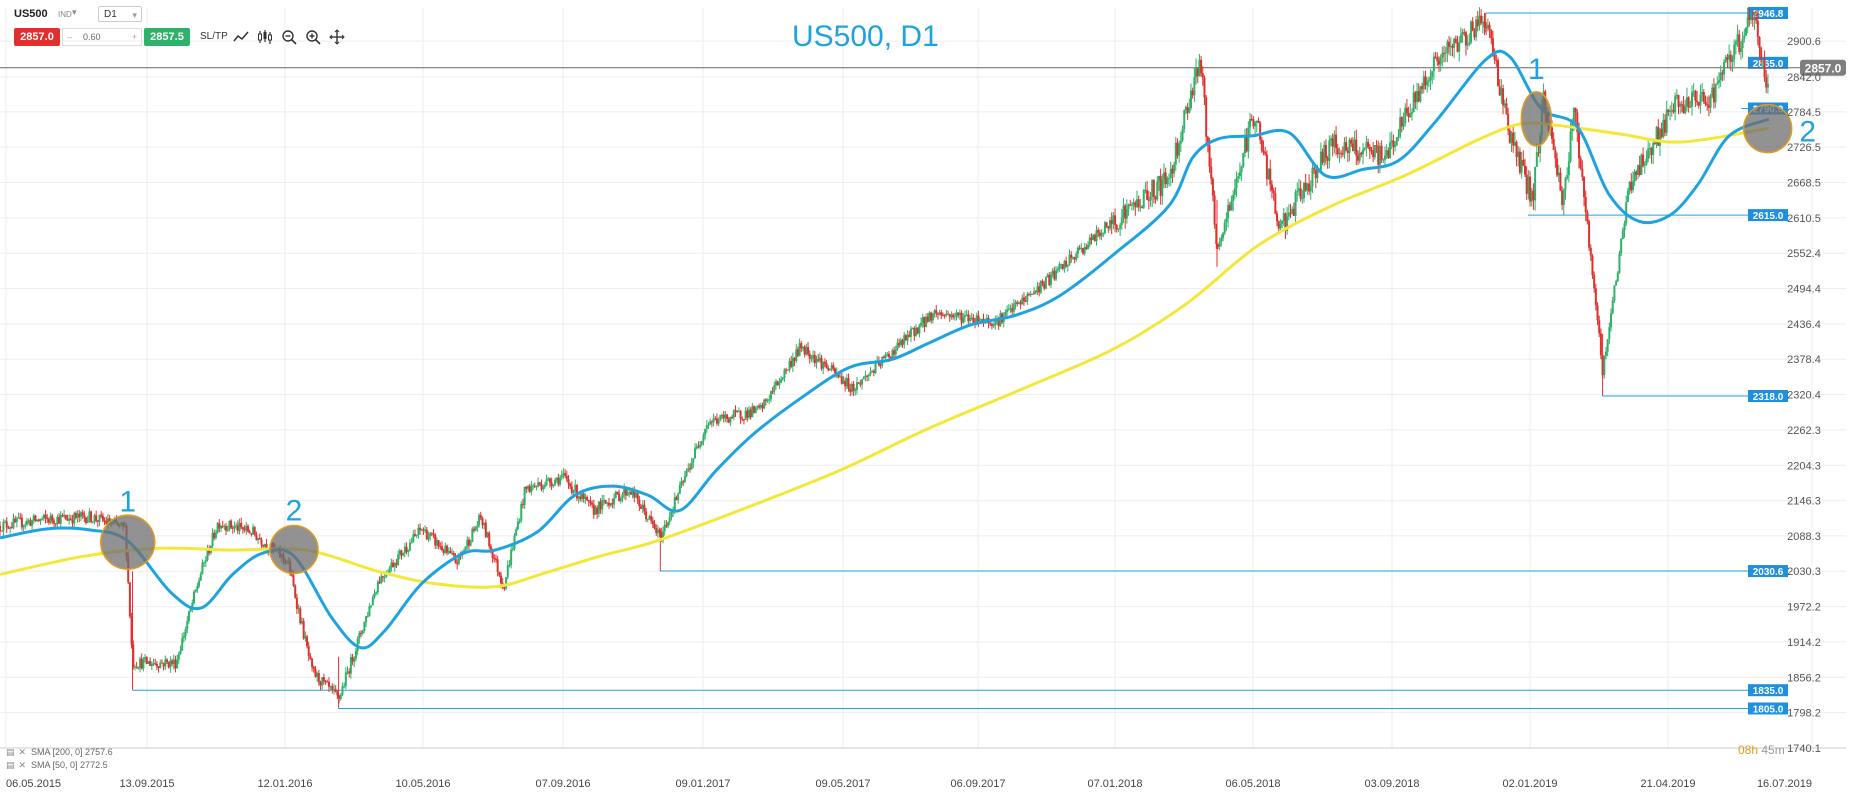 The height and width of the screenshot is (798, 1858). I want to click on sell-button: 2857.0, so click(37, 37).